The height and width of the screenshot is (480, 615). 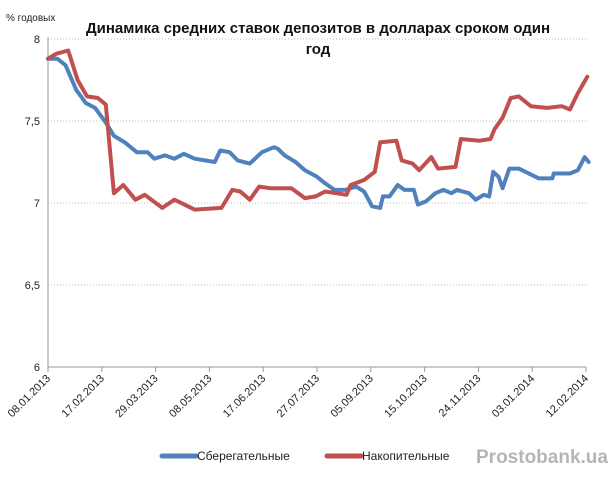 What do you see at coordinates (37, 204) in the screenshot?
I see `y-tick-label: 7` at bounding box center [37, 204].